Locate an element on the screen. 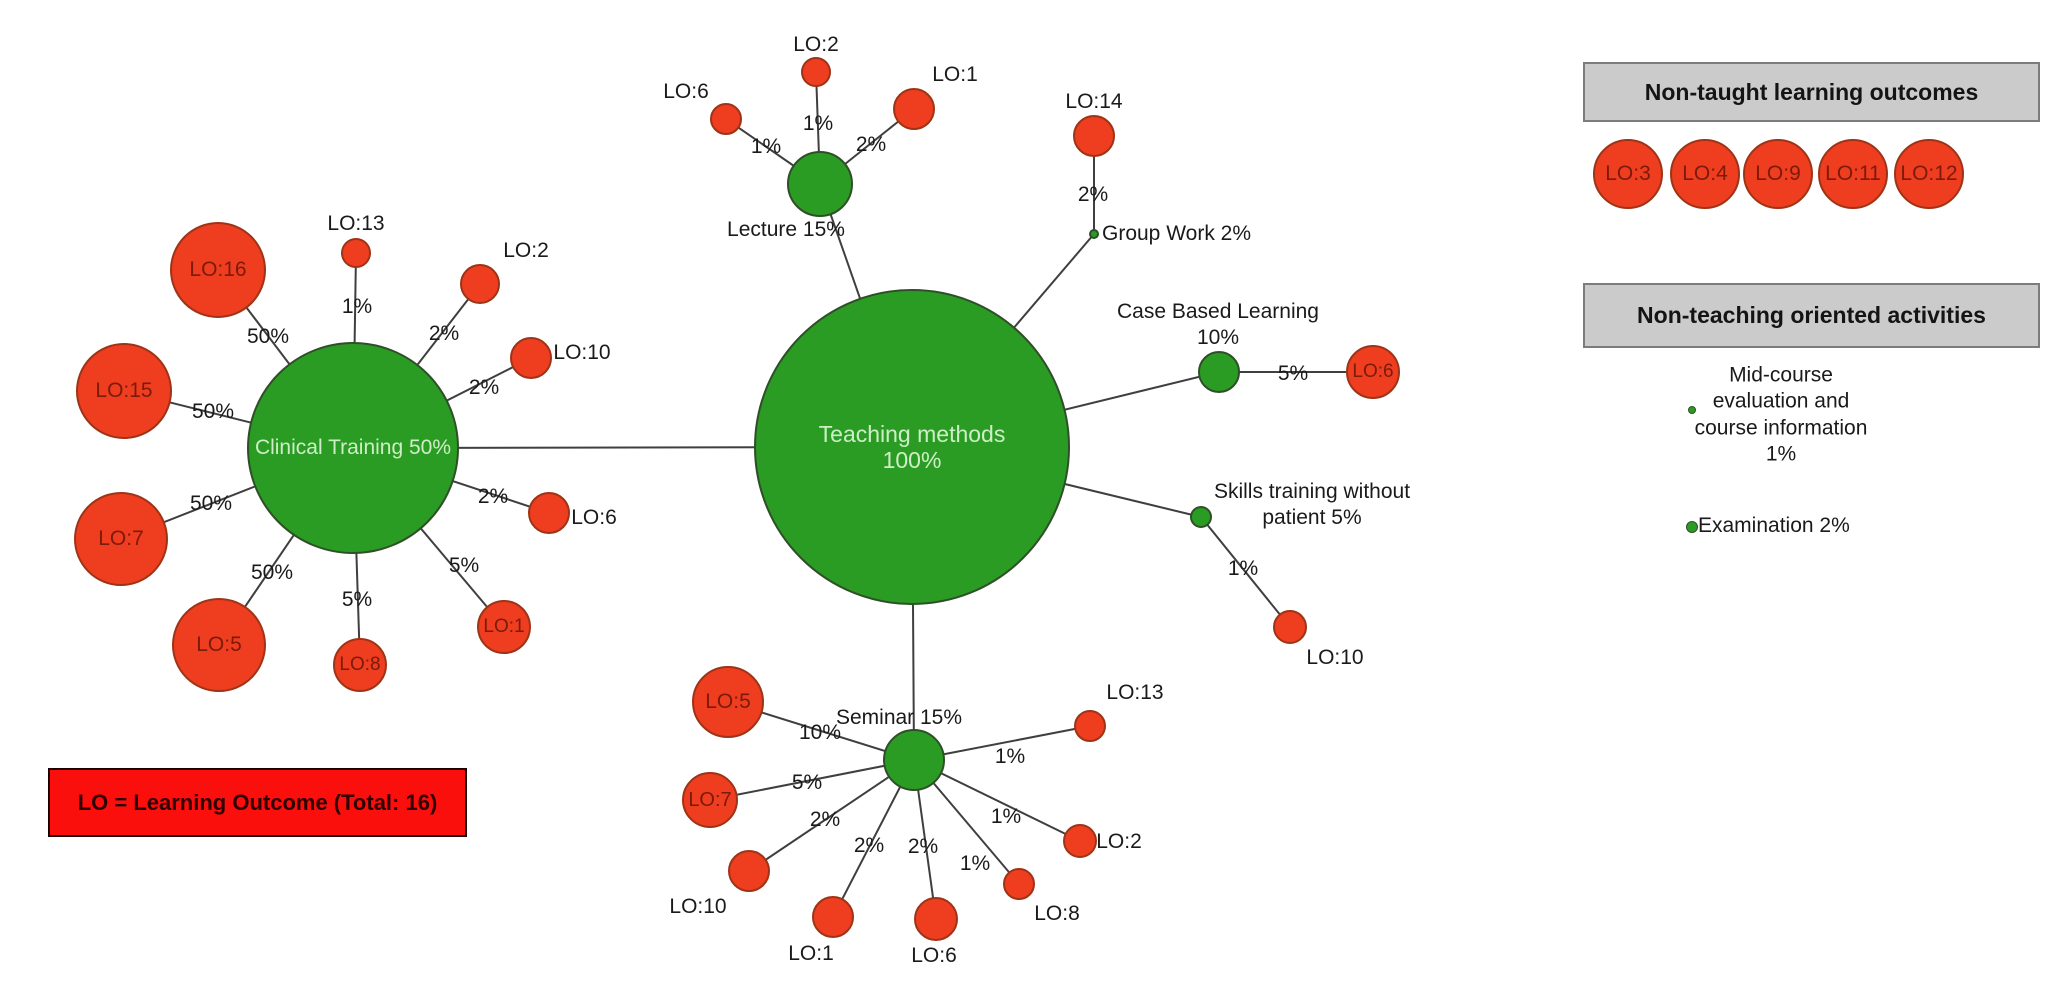 The image size is (2059, 1001). node-legend-lo11: LO:11 is located at coordinates (1853, 174).